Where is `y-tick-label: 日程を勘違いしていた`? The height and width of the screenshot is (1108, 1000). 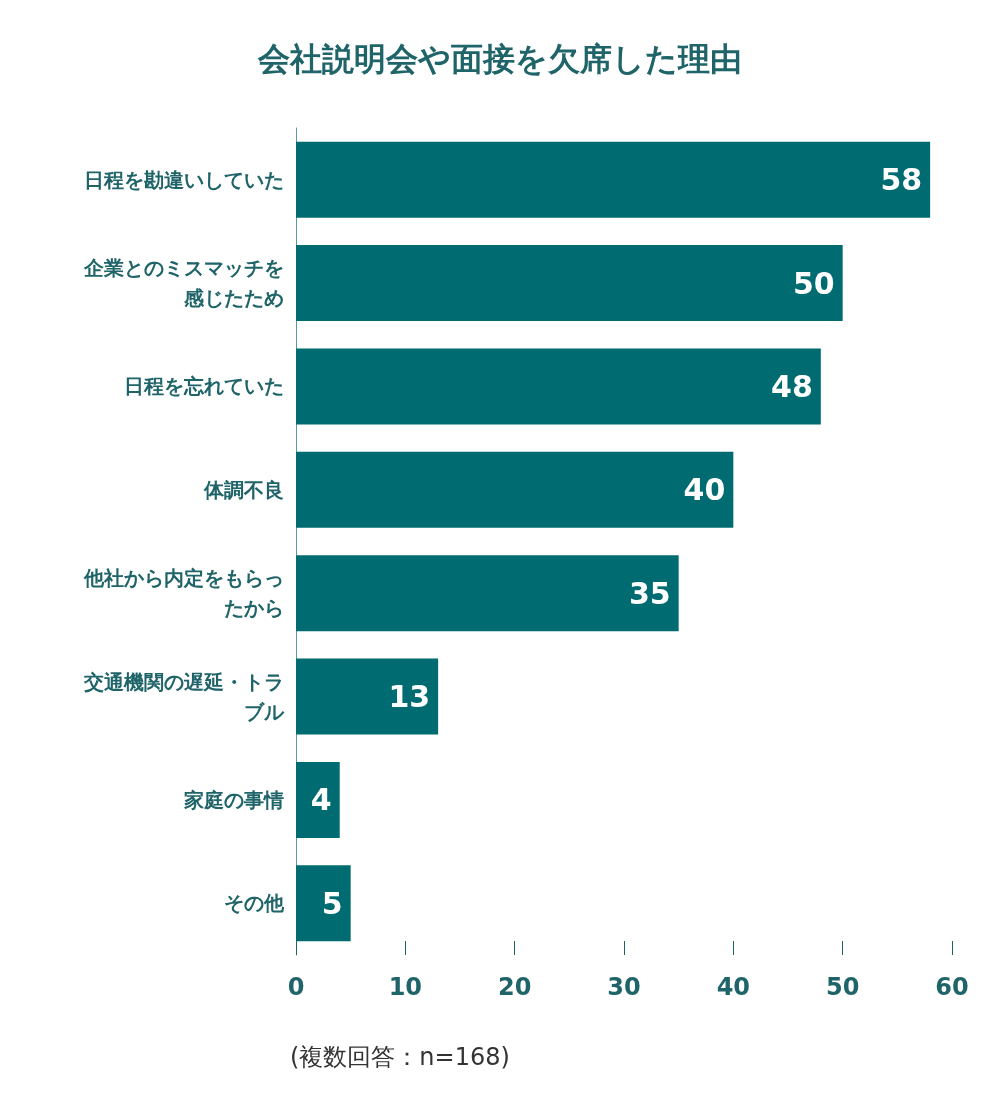 y-tick-label: 日程を勘違いしていた is located at coordinates (184, 179).